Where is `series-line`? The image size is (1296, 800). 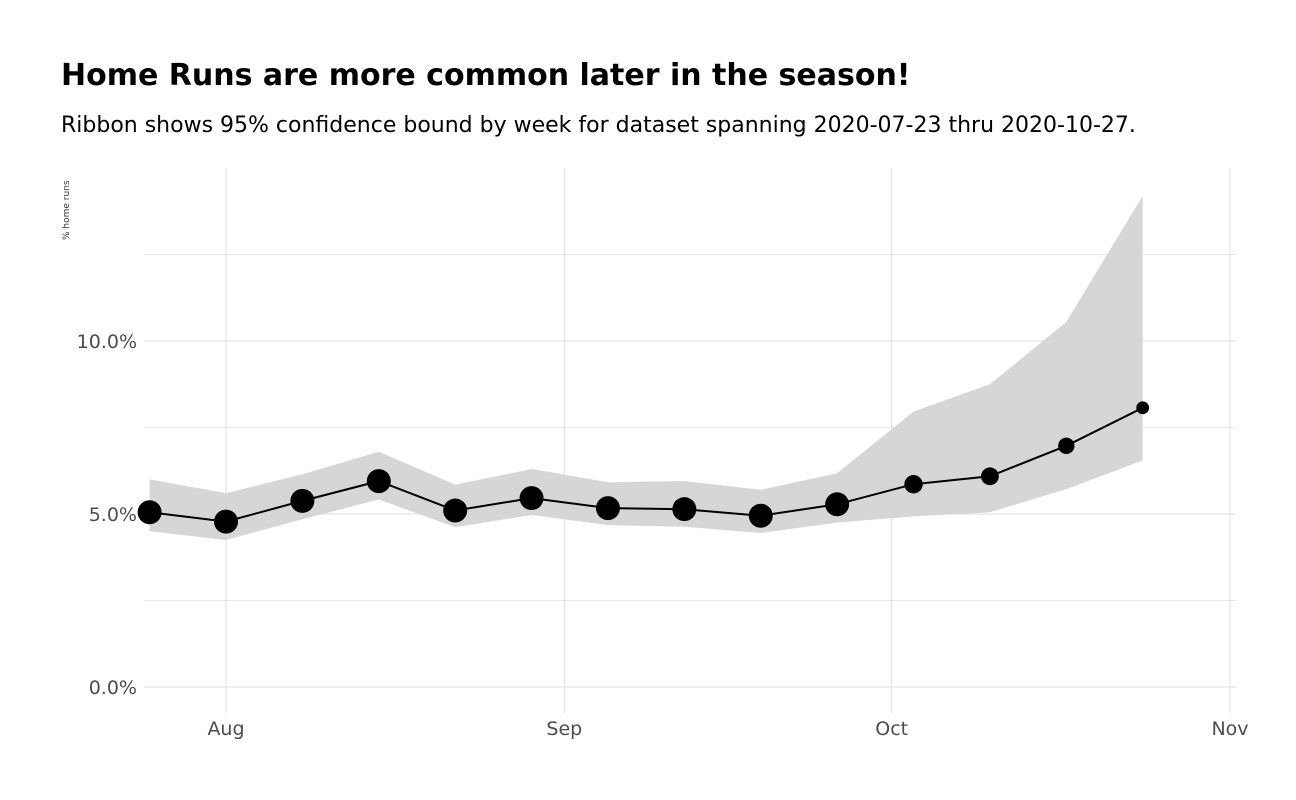 series-line is located at coordinates (646, 464).